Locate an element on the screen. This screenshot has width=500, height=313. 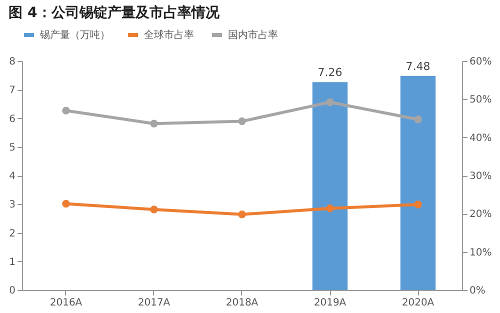
y-tick-label: 2 is located at coordinates (12, 234).